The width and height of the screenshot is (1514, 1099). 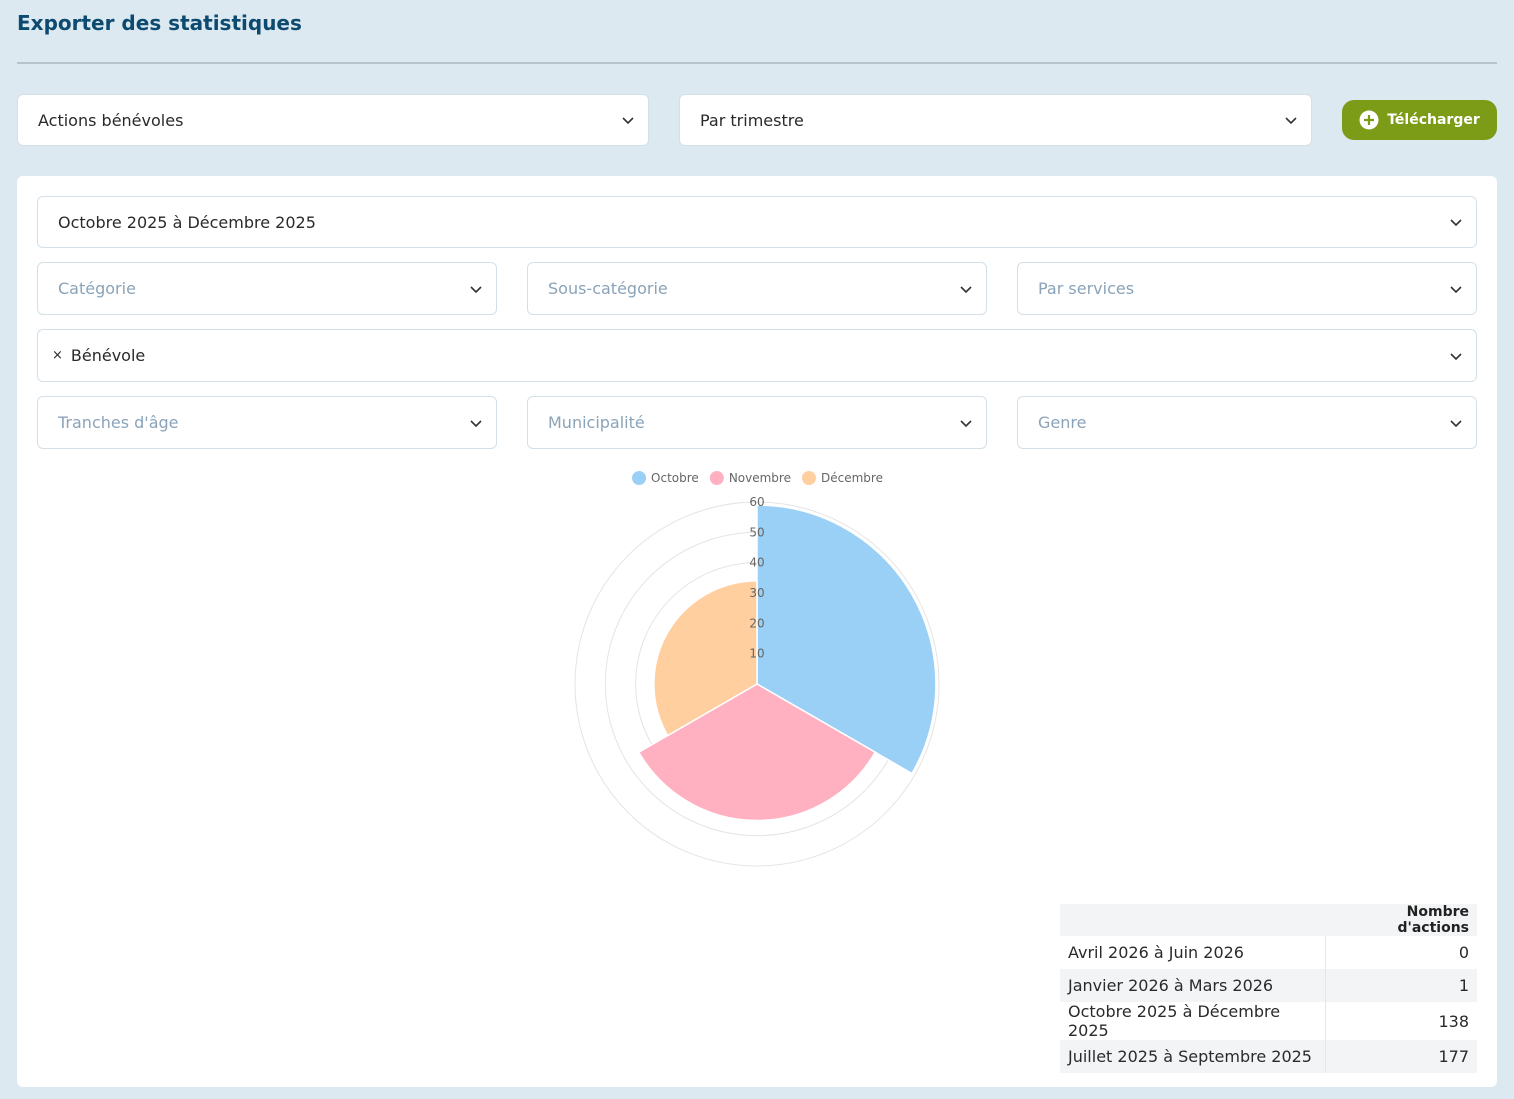 What do you see at coordinates (97, 288) in the screenshot?
I see `placeholder: Catégorie` at bounding box center [97, 288].